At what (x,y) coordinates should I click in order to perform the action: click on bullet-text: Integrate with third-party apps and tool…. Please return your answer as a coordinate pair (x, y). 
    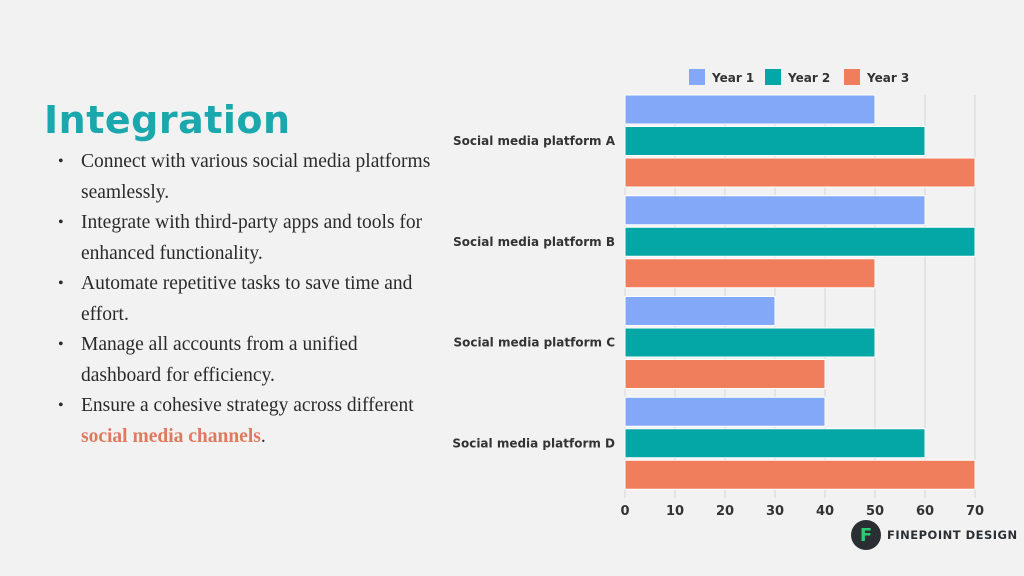
    Looking at the image, I should click on (252, 238).